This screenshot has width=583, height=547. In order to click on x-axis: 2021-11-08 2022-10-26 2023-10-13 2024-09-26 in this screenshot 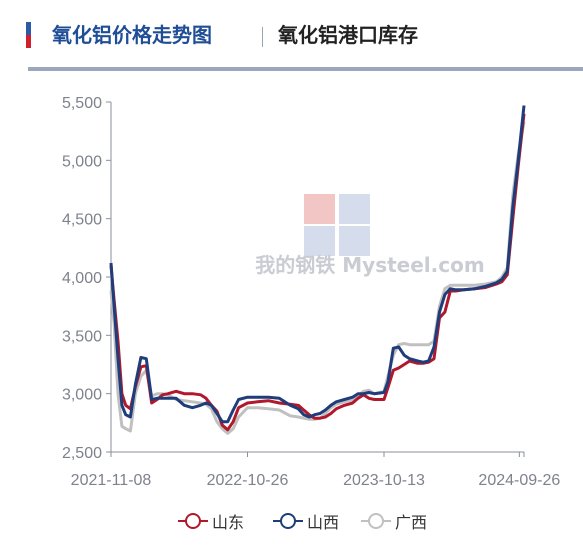, I will do `click(315, 470)`.